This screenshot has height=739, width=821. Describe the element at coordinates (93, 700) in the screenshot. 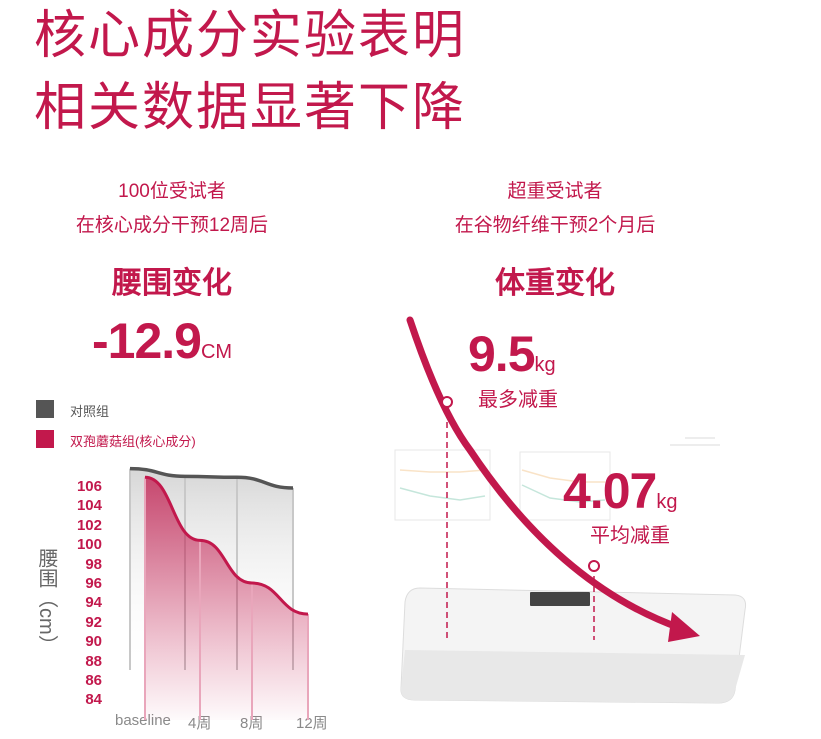

I see `y-tick-label: 84` at that location.